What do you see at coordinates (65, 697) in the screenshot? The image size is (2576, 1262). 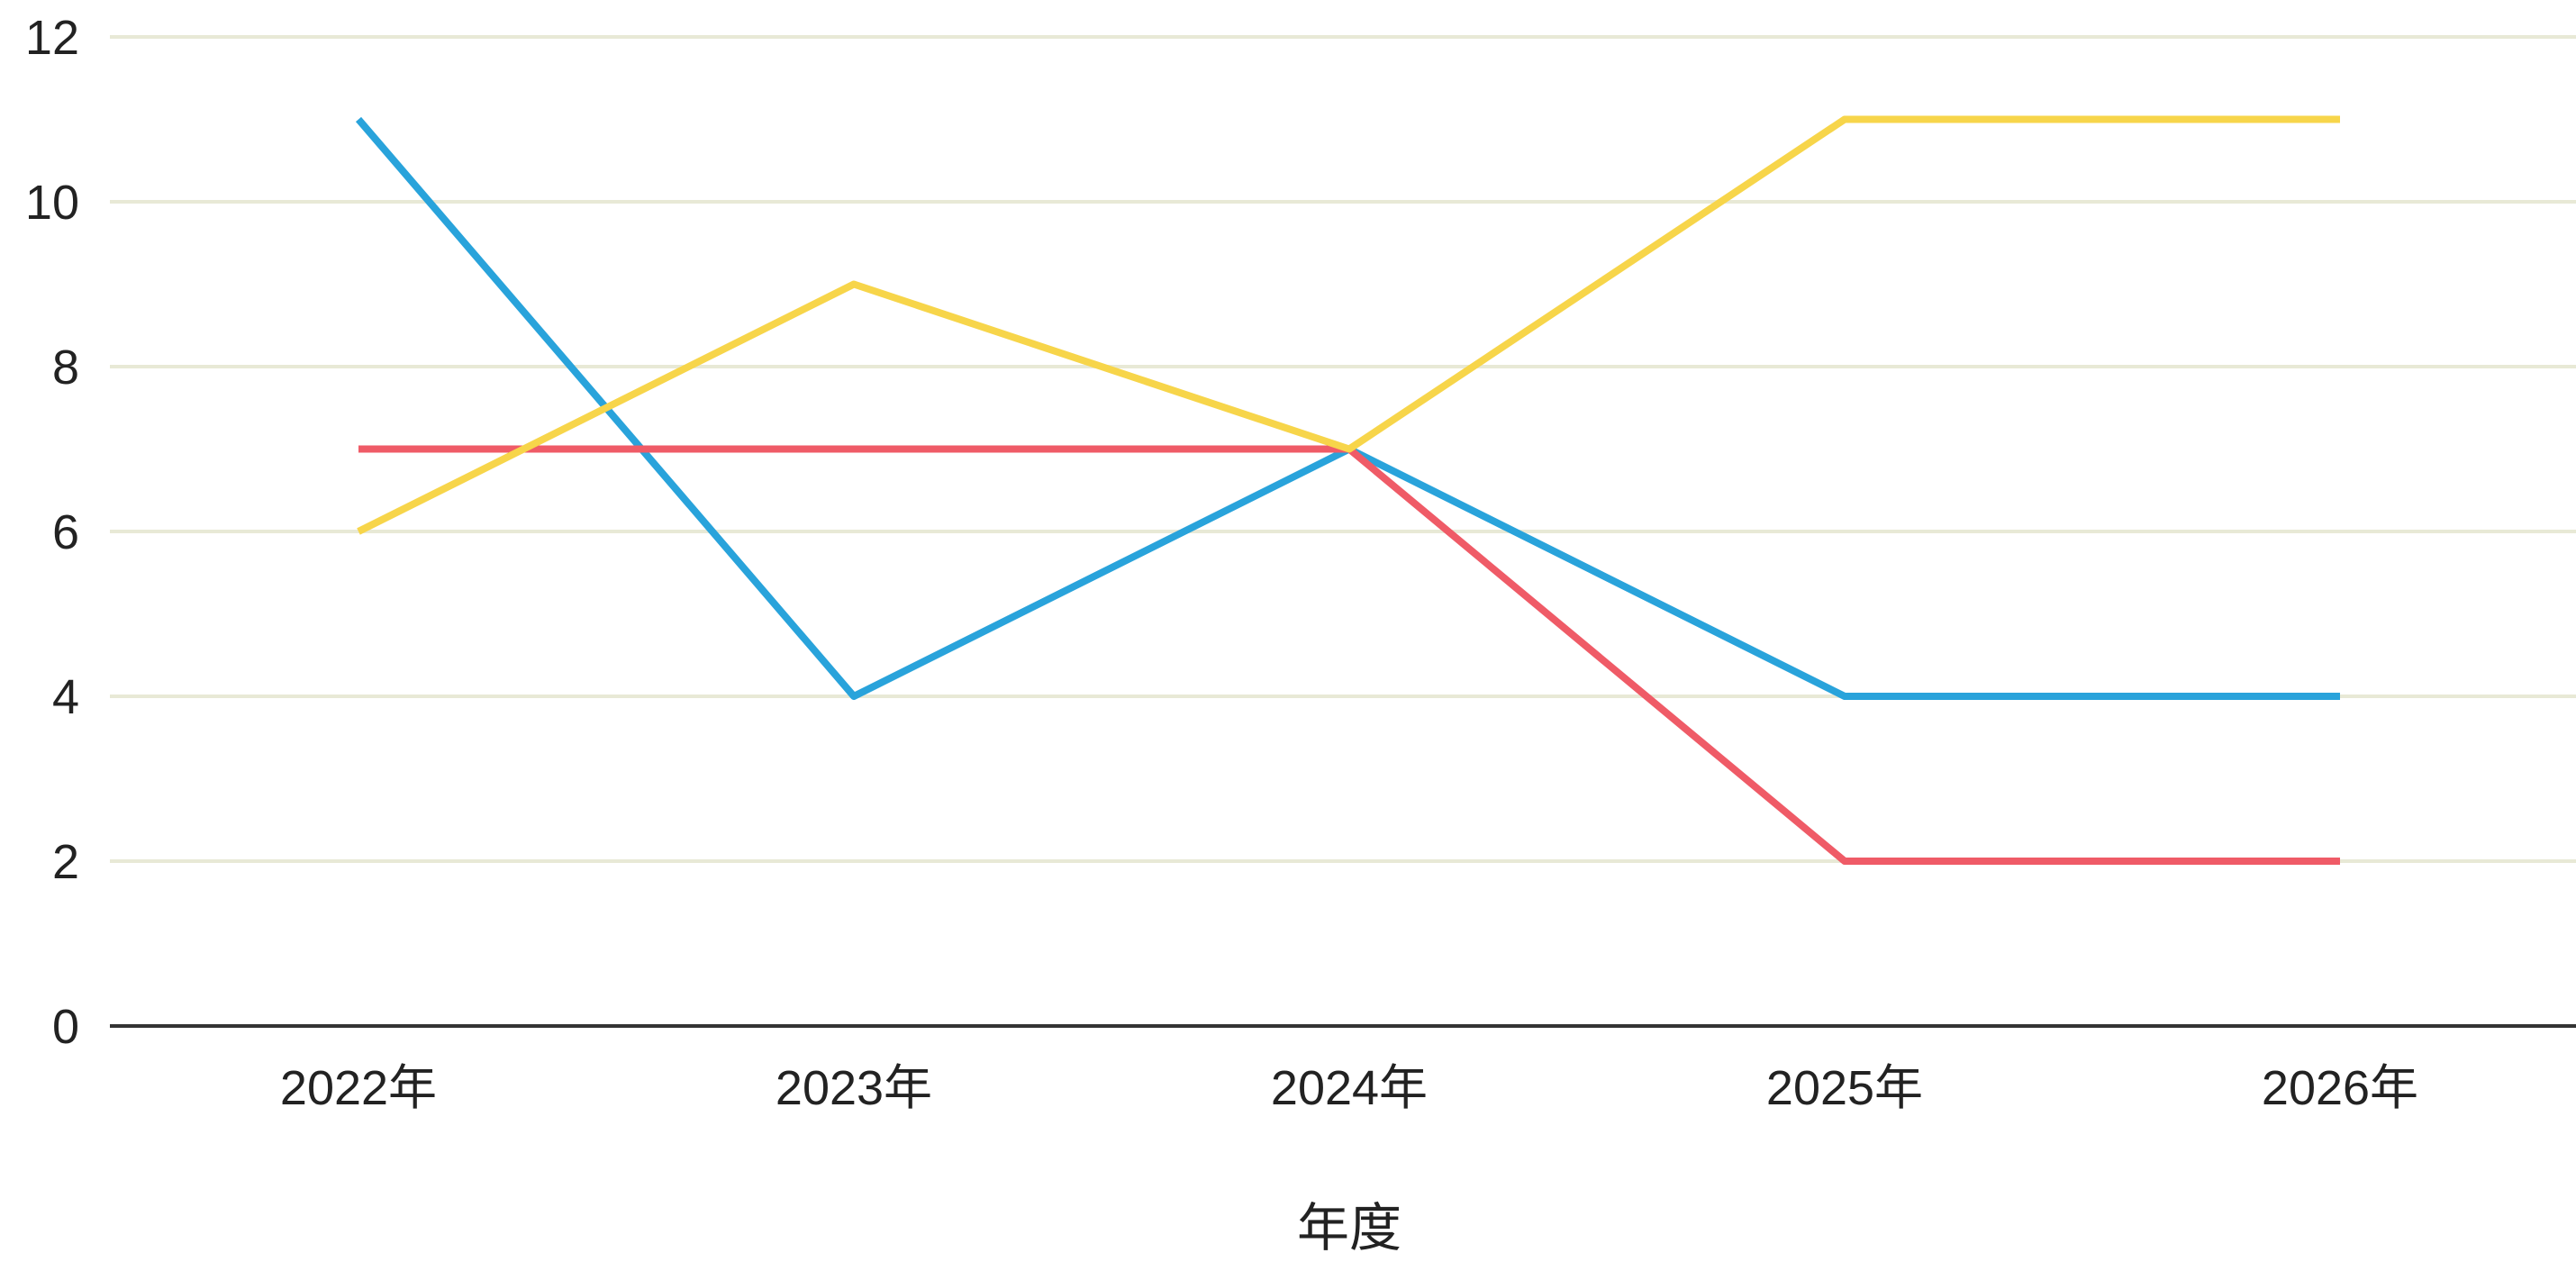 I see `y-tick-label: 4` at bounding box center [65, 697].